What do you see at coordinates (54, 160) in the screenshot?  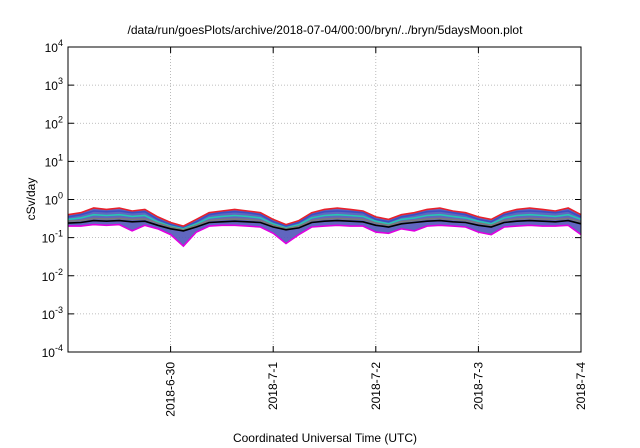 I see `y-tick-label: 10¹` at bounding box center [54, 160].